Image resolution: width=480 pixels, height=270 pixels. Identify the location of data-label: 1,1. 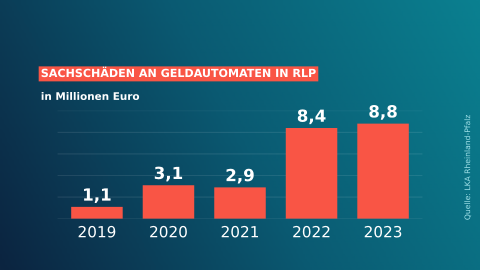
(97, 195).